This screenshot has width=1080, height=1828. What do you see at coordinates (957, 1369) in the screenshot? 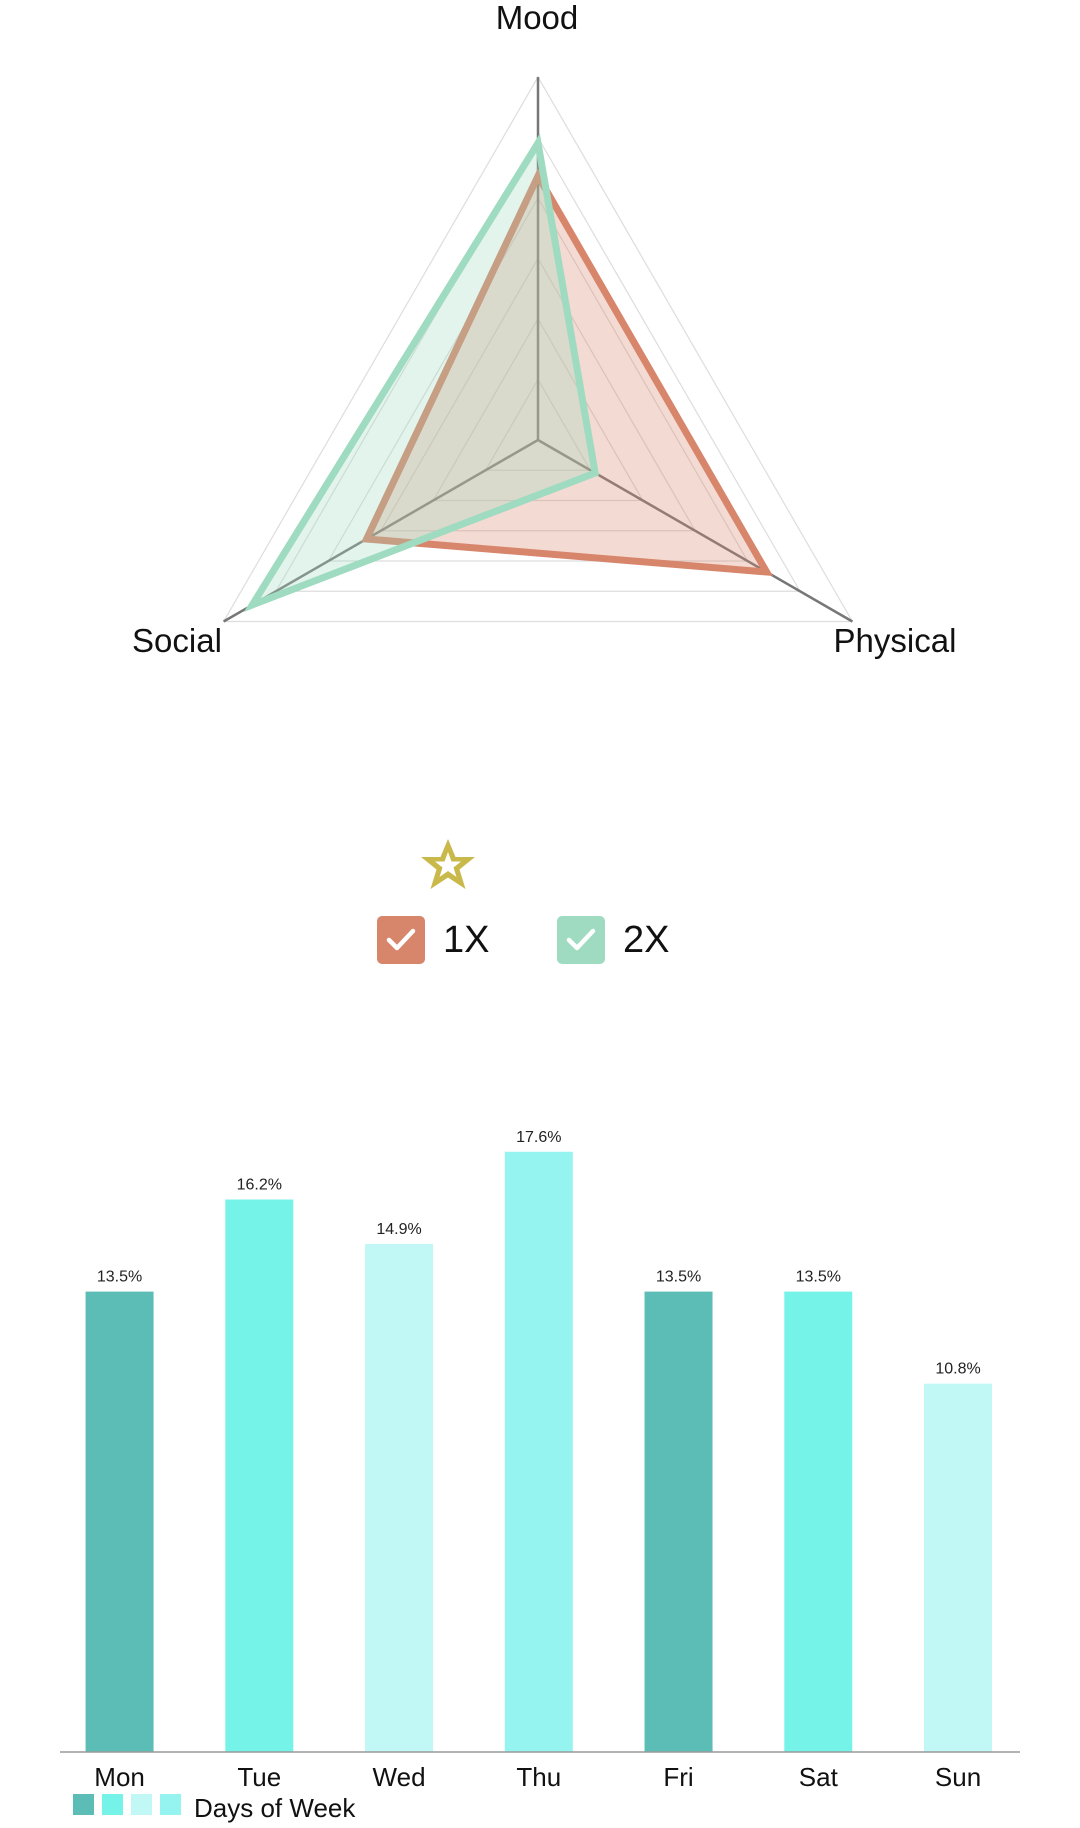
I see `bar-value-label: 10.8%` at bounding box center [957, 1369].